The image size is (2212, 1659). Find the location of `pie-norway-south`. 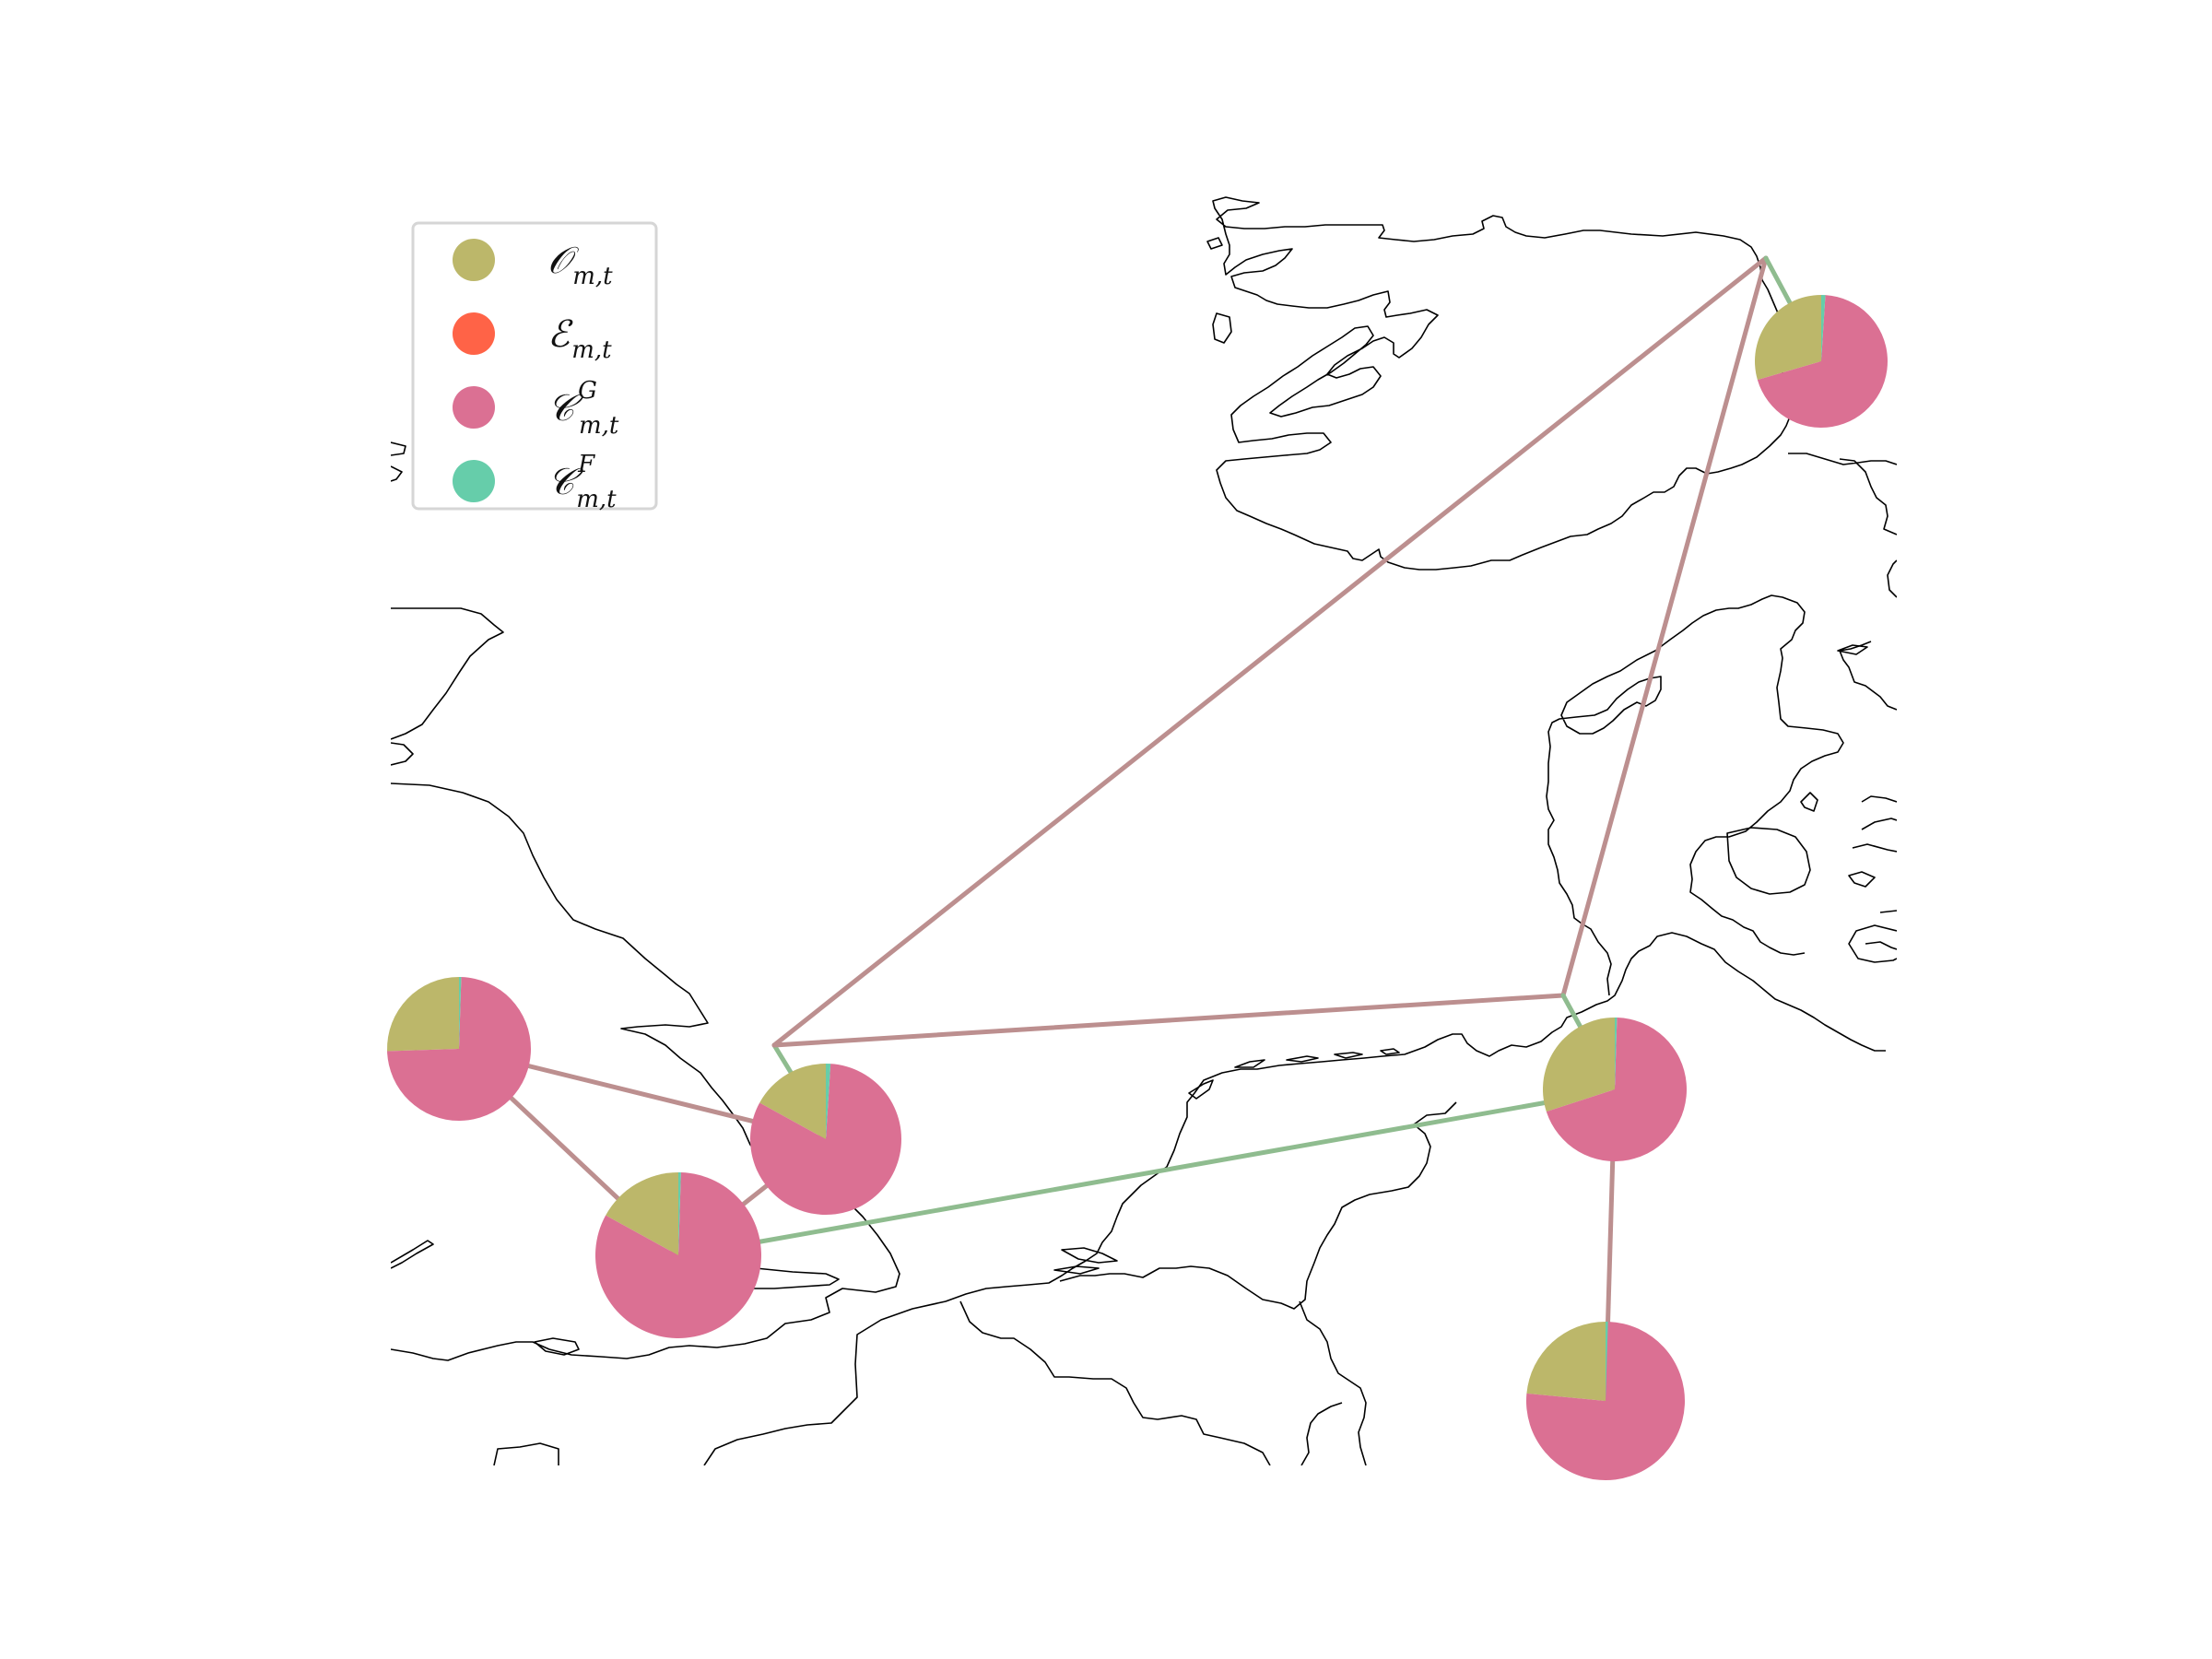

pie-norway-south is located at coordinates (1821, 361).